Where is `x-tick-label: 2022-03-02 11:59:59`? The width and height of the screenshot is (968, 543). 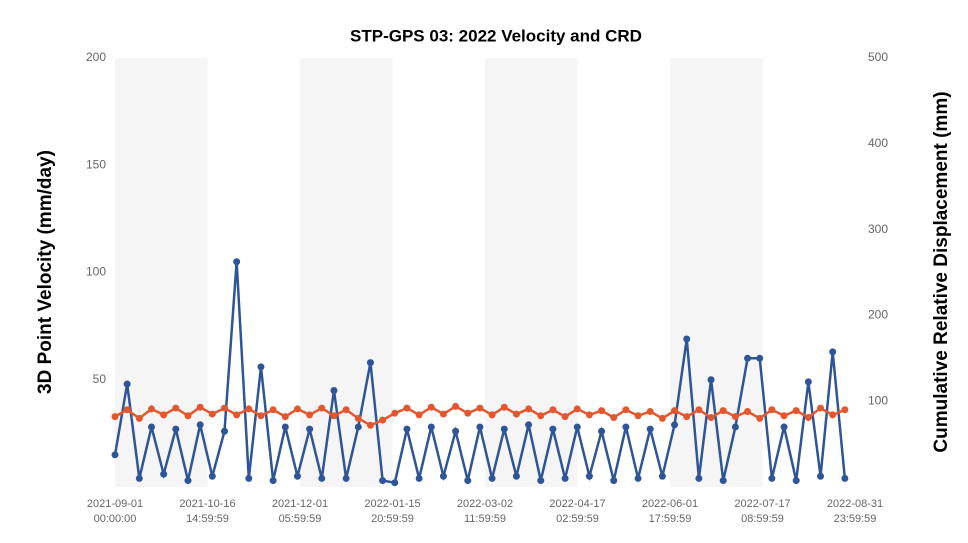 x-tick-label: 2022-03-02 11:59:59 is located at coordinates (485, 511).